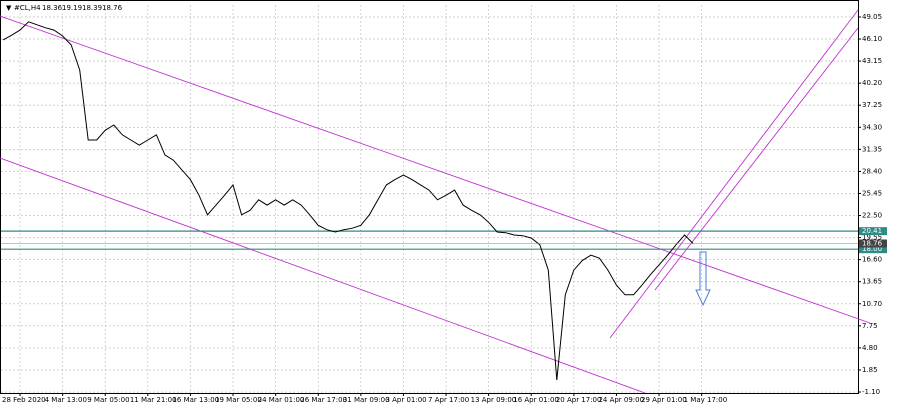 The image size is (900, 407). I want to click on x-tick-label: 7 Apr 17:00, so click(448, 400).